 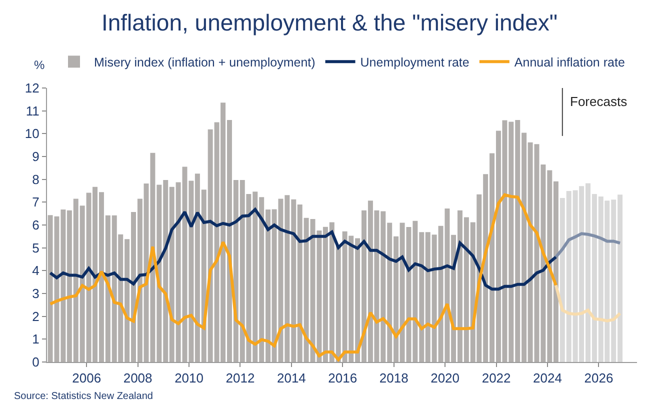 I want to click on y-tick-label: 12, so click(x=32, y=88).